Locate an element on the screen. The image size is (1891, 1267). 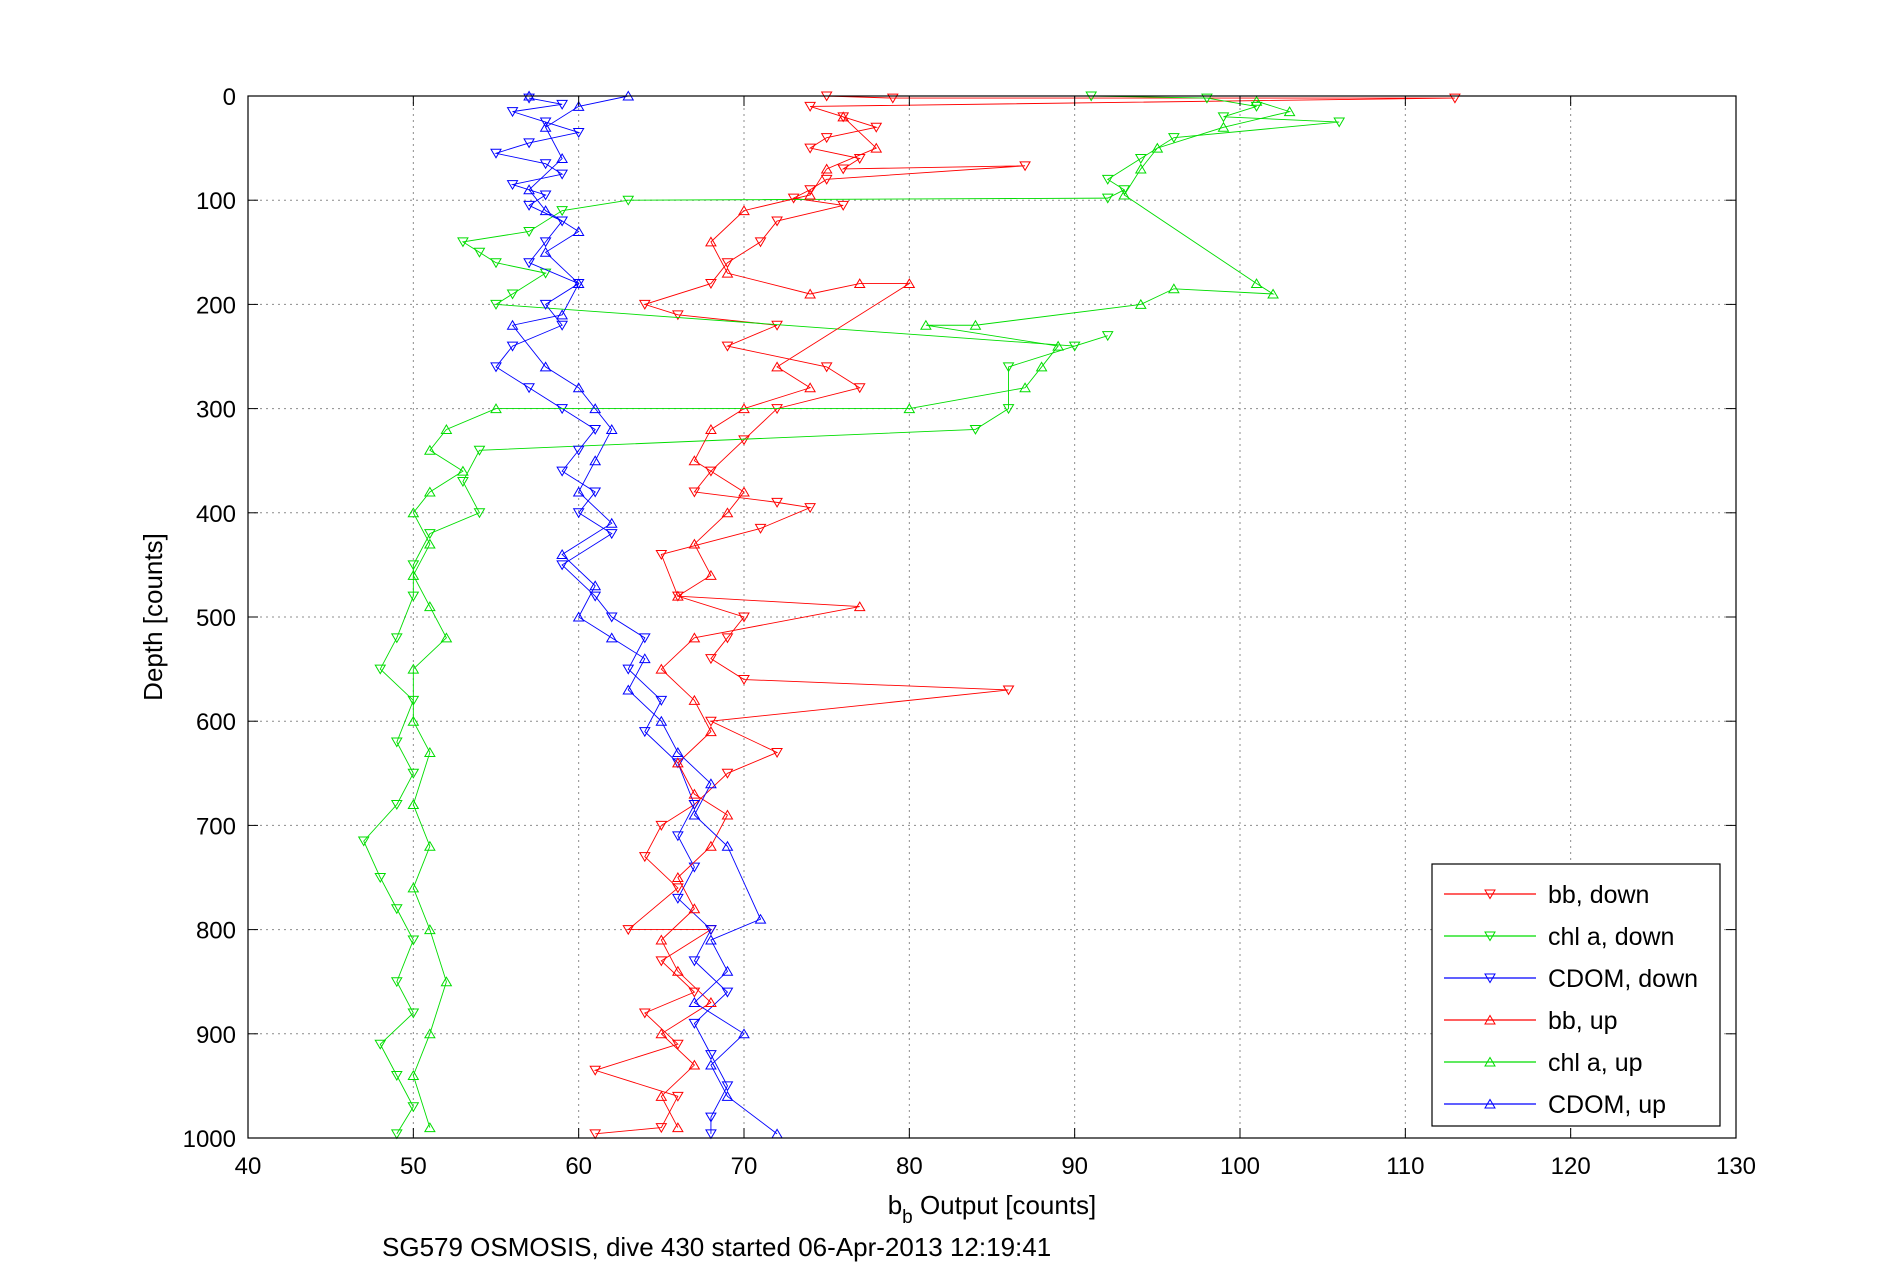
legend-box is located at coordinates (1576, 995).